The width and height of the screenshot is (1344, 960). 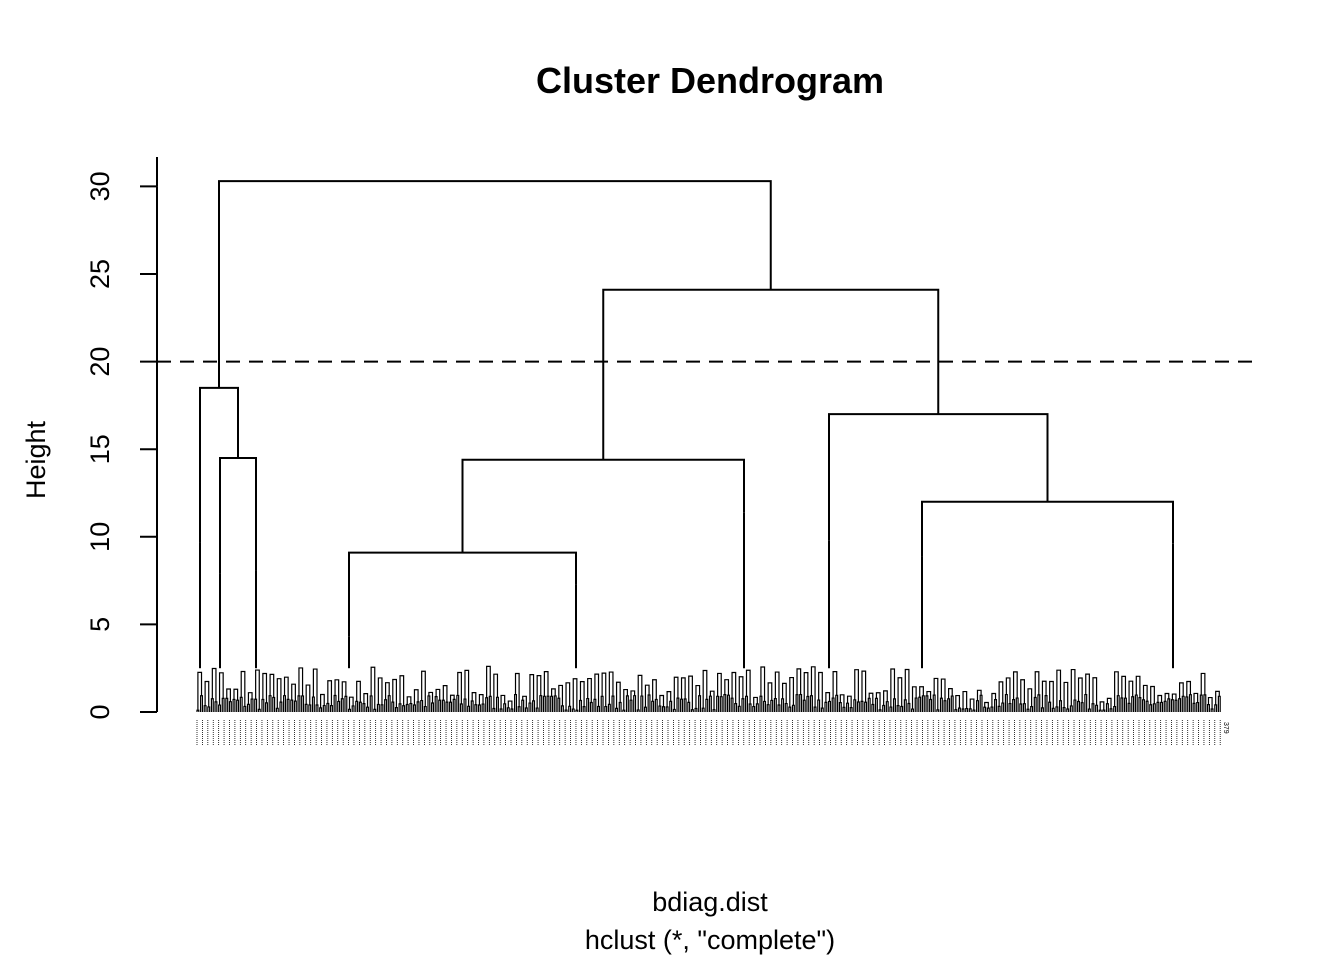 What do you see at coordinates (771, 374) in the screenshot?
I see `merge-link-bc` at bounding box center [771, 374].